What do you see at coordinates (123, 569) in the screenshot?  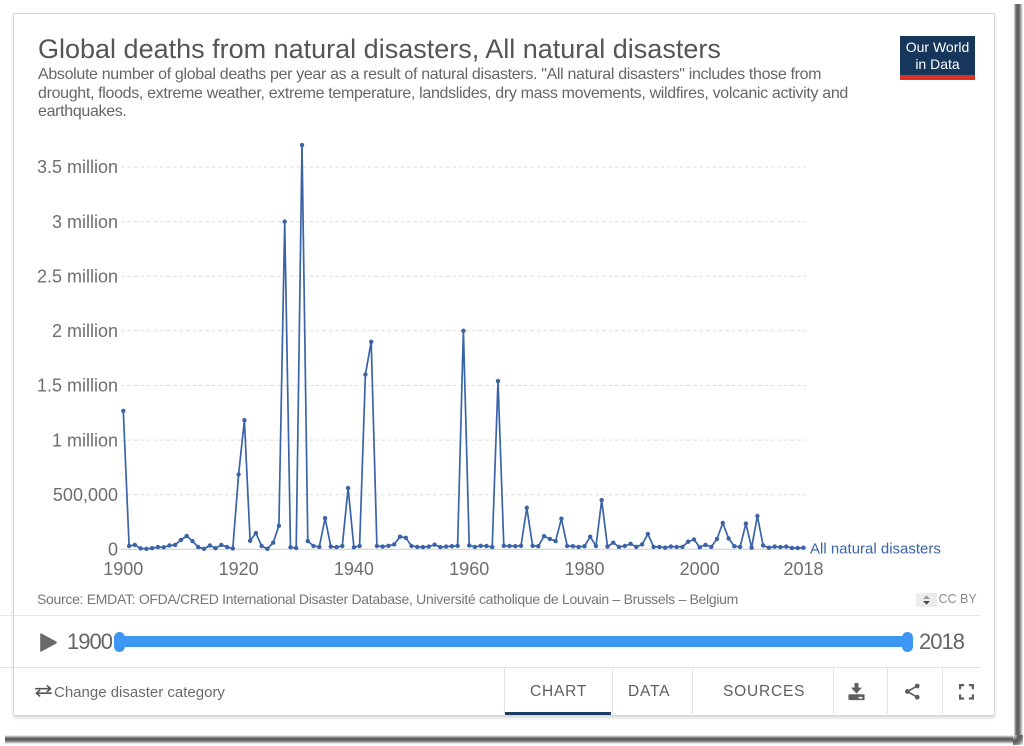 I see `svg-text: 1900` at bounding box center [123, 569].